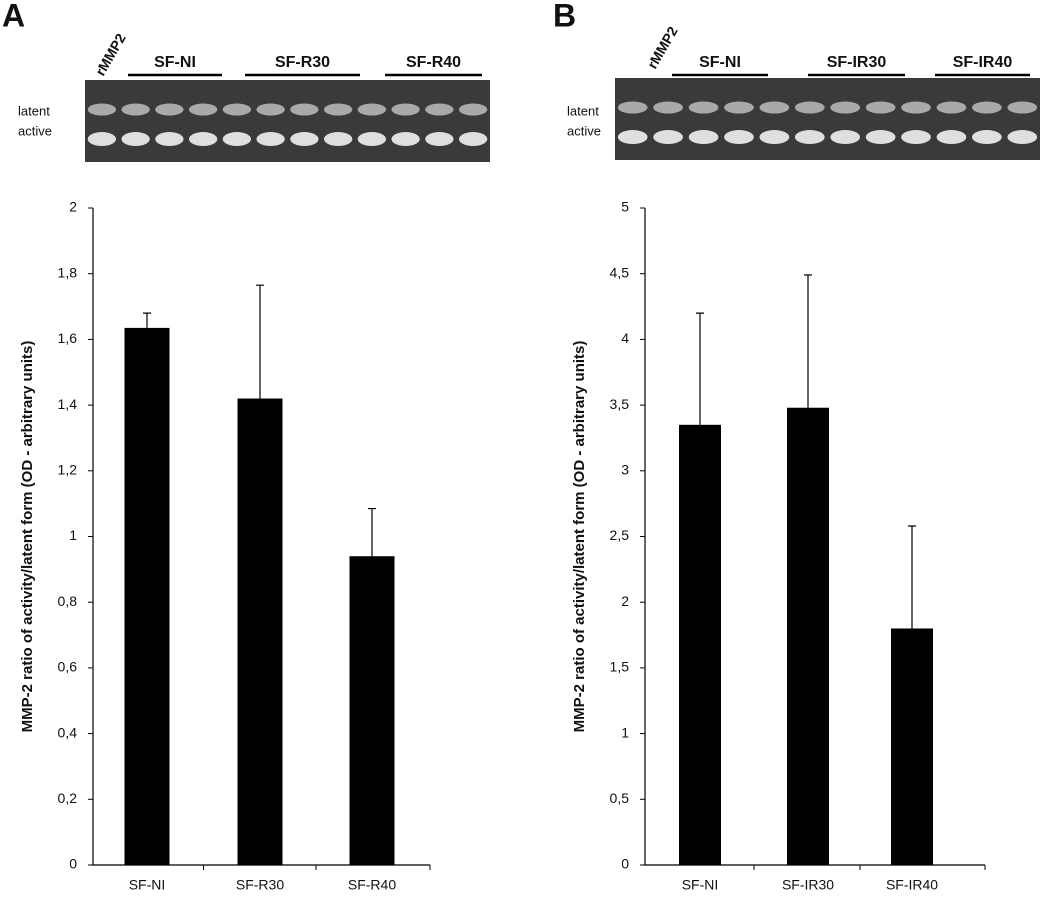 This screenshot has width=1050, height=898. Describe the element at coordinates (68, 667) in the screenshot. I see `y-tick-label: 0,6` at that location.